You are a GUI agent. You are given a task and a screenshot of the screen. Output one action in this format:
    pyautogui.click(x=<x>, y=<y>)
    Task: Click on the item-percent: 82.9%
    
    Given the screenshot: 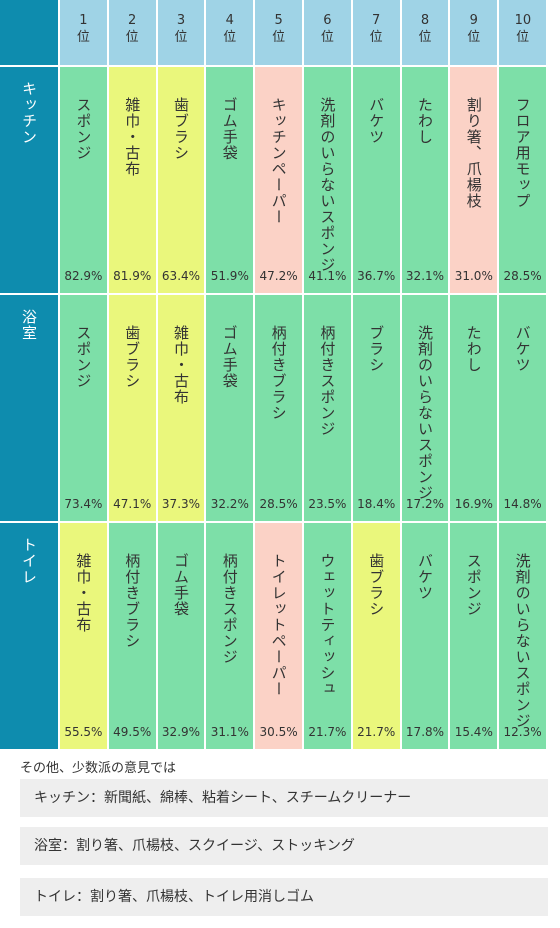 What is the action you would take?
    pyautogui.click(x=83, y=276)
    